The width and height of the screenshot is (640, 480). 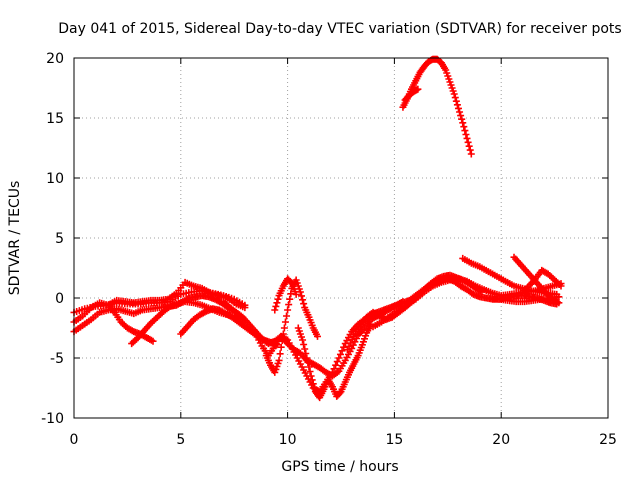 I want to click on x-tick-label: 20, so click(x=501, y=440).